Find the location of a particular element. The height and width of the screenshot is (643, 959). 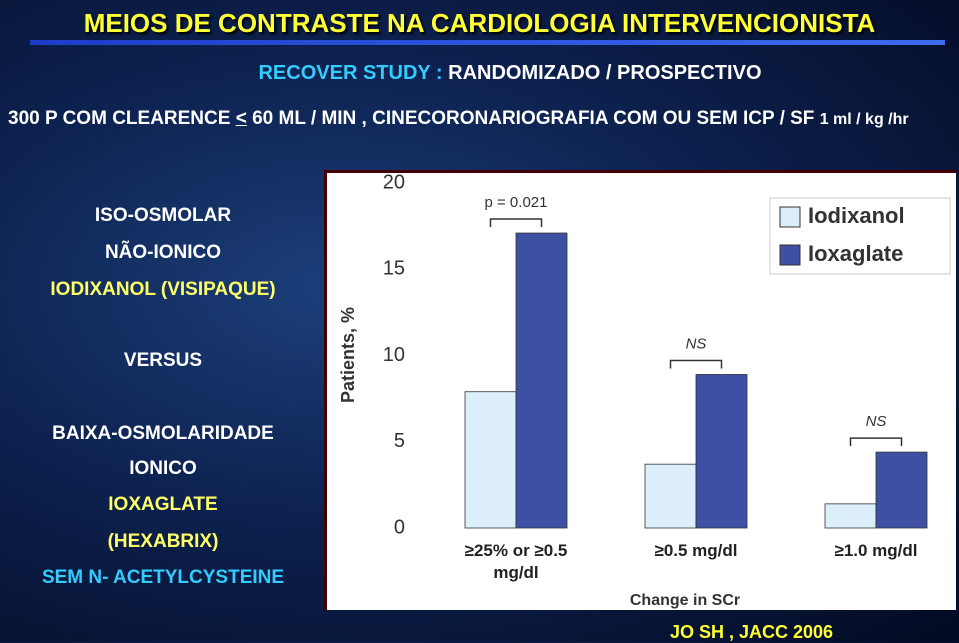

x-axis-label: Change in SCr is located at coordinates (685, 600).